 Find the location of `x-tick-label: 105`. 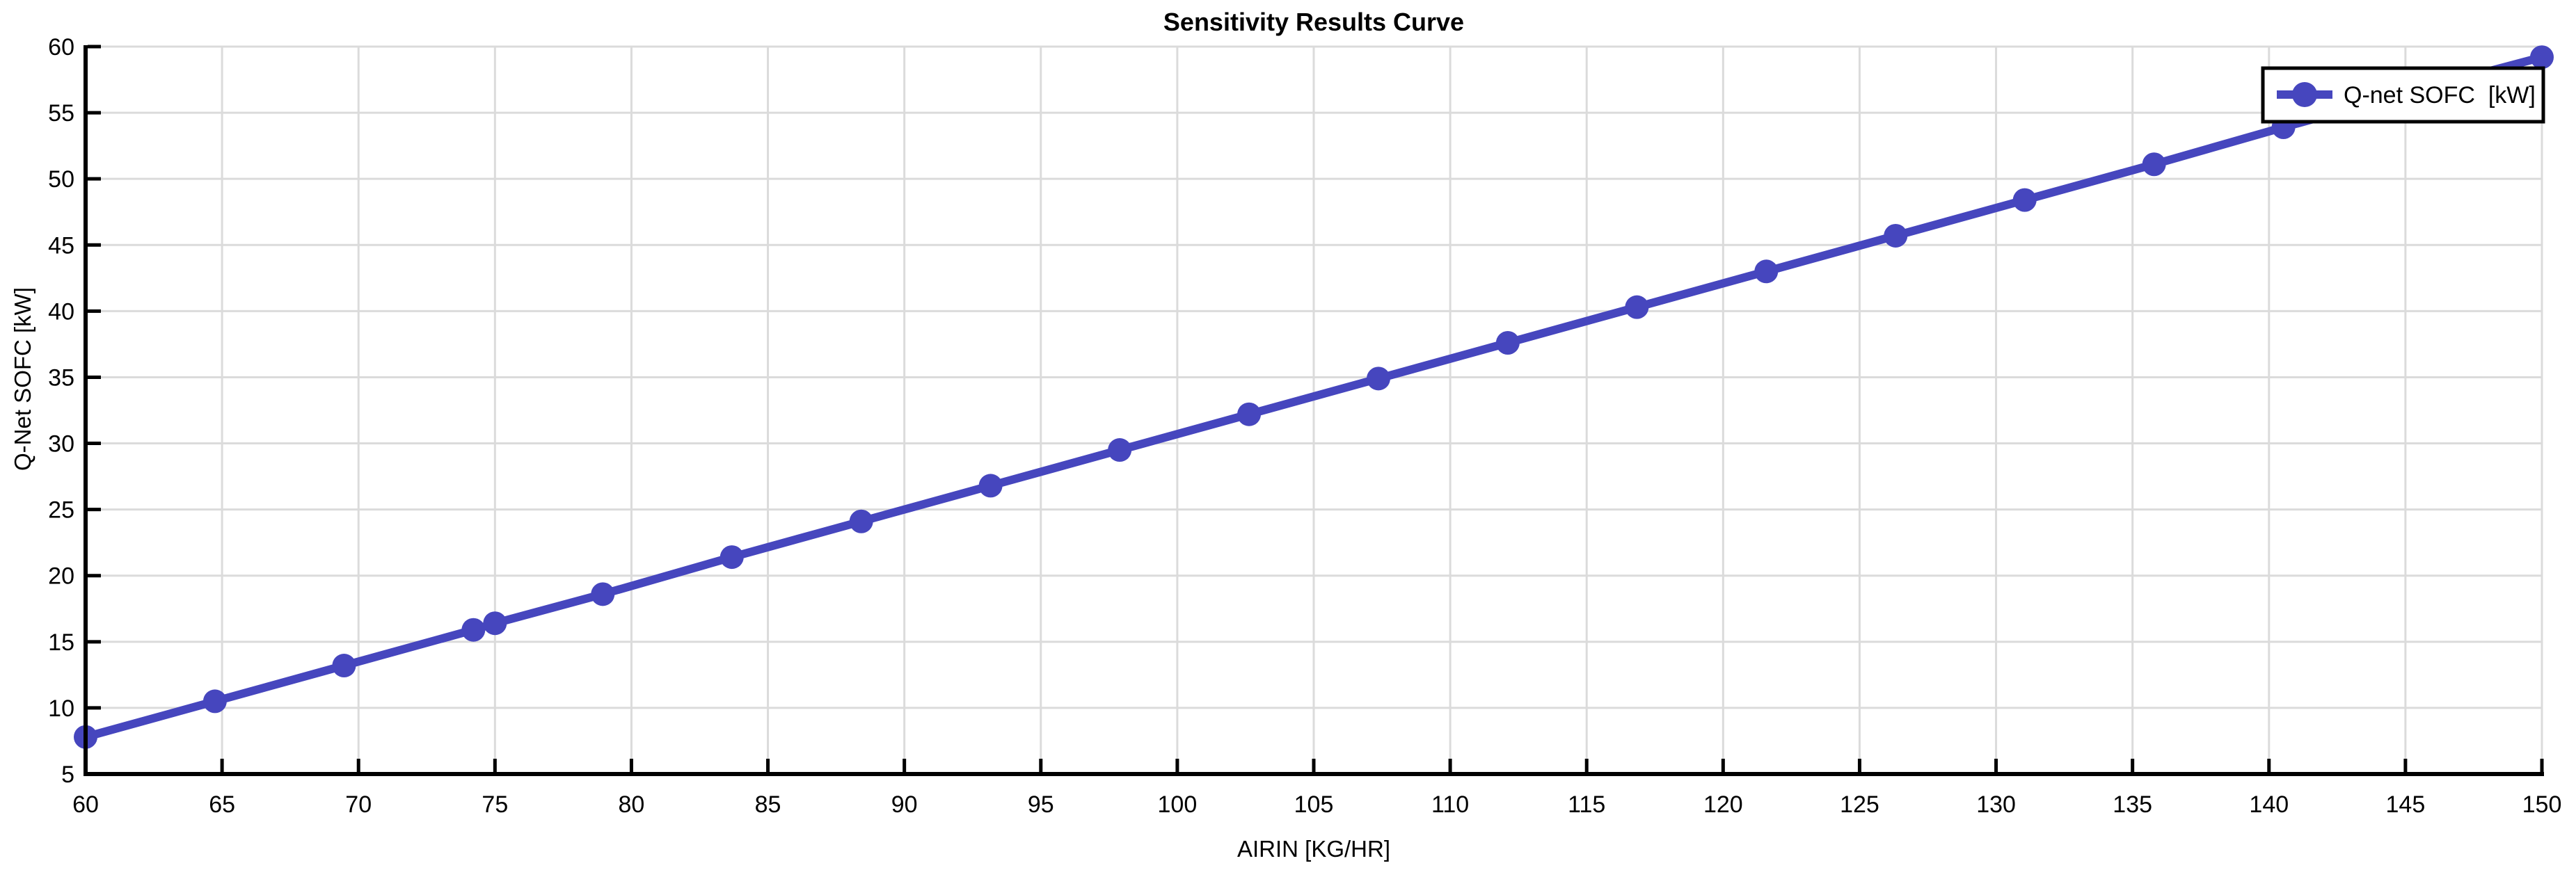

x-tick-label: 105 is located at coordinates (1314, 805).